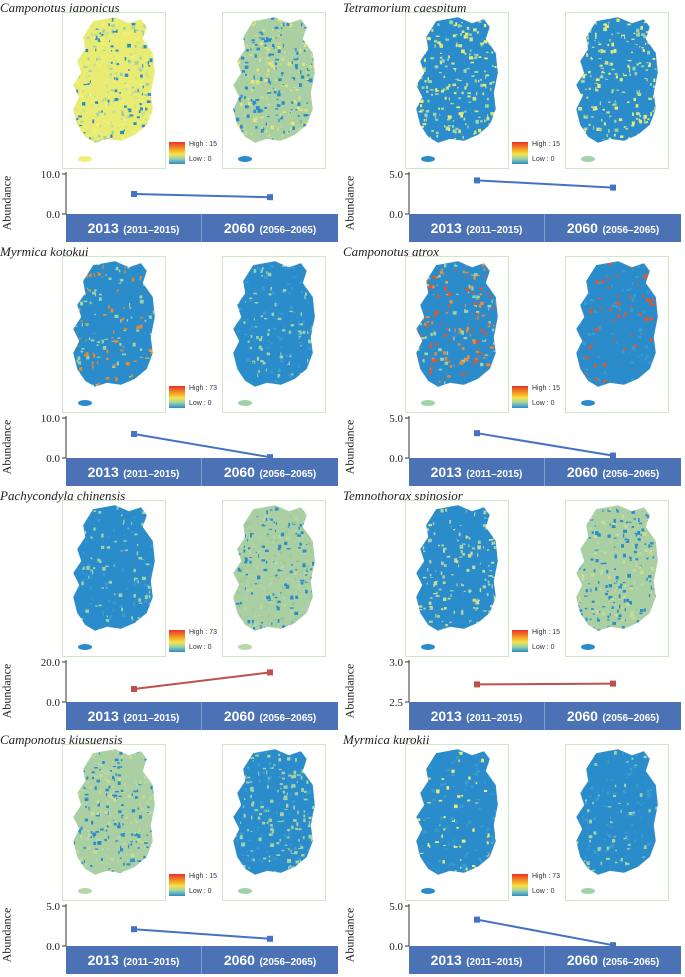  Describe the element at coordinates (546, 388) in the screenshot. I see `legend-high-label: High : 15` at that location.